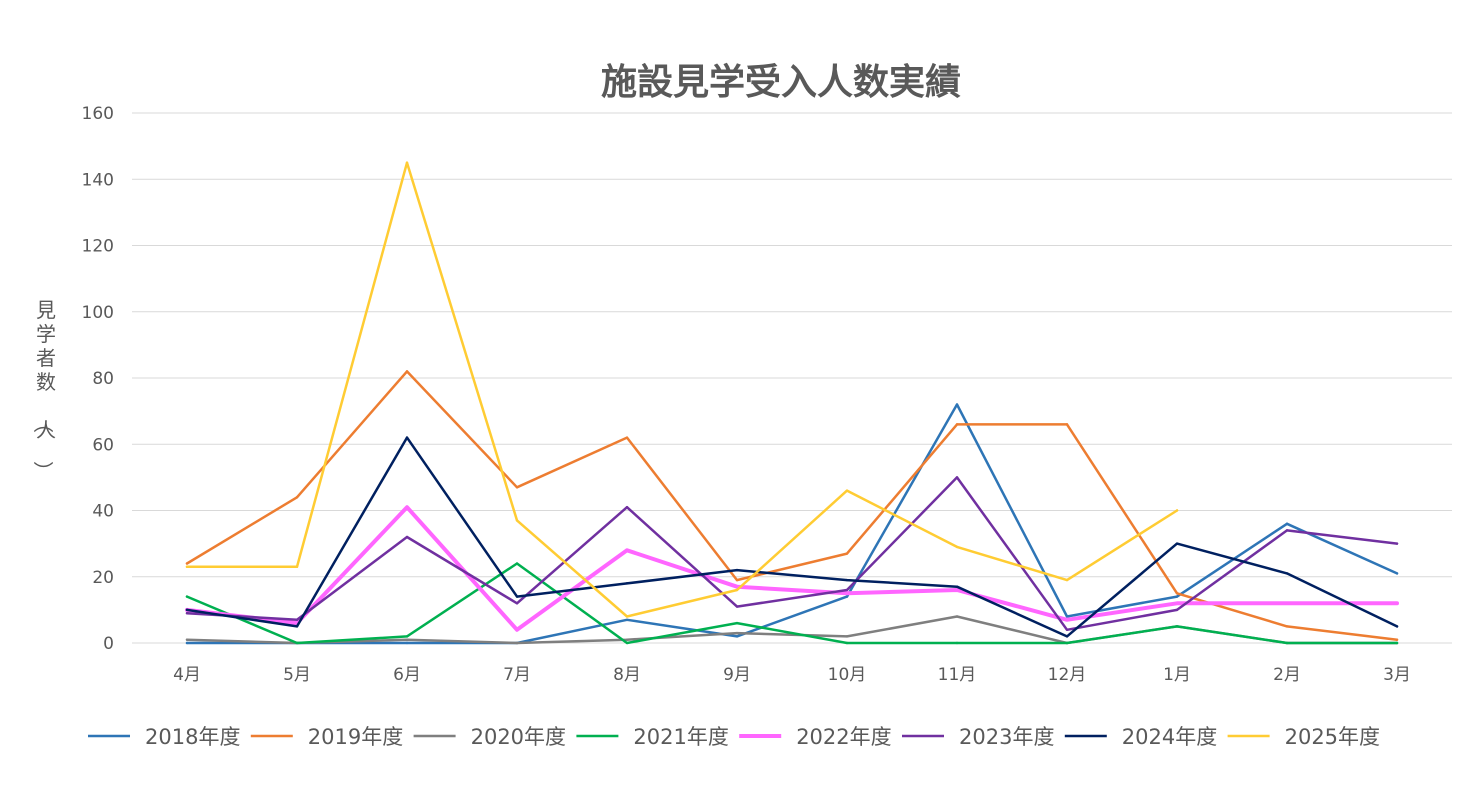 The width and height of the screenshot is (1467, 792). I want to click on legend-label: 2020年度, so click(518, 737).